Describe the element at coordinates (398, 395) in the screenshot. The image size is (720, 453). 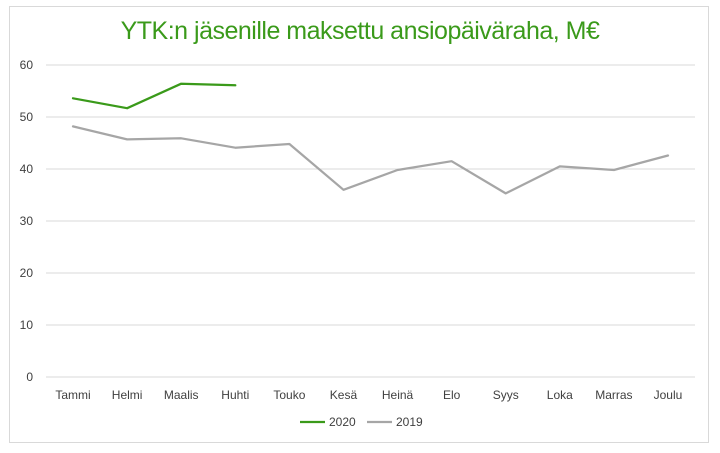
I see `x-tick-label: Heinä` at that location.